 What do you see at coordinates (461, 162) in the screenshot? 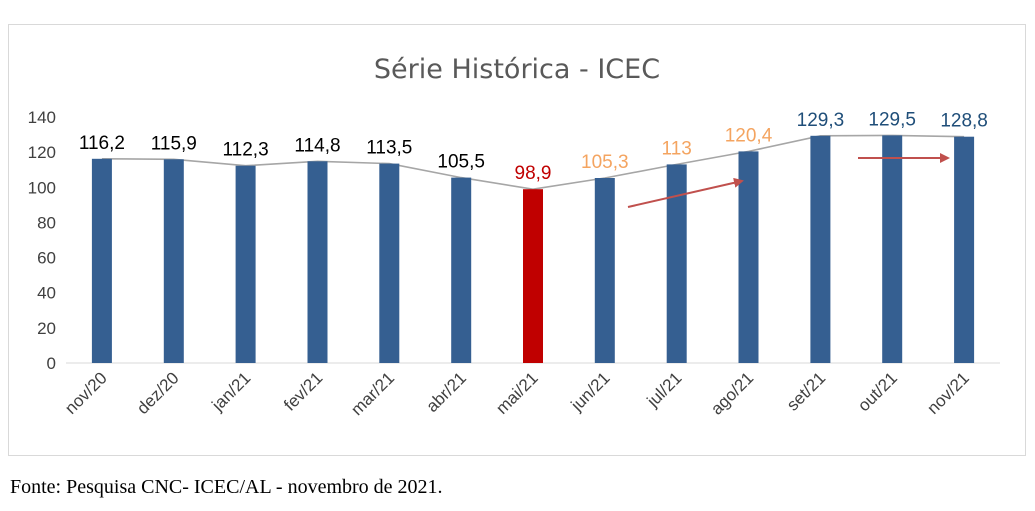
I see `data-label: 105,5` at bounding box center [461, 162].